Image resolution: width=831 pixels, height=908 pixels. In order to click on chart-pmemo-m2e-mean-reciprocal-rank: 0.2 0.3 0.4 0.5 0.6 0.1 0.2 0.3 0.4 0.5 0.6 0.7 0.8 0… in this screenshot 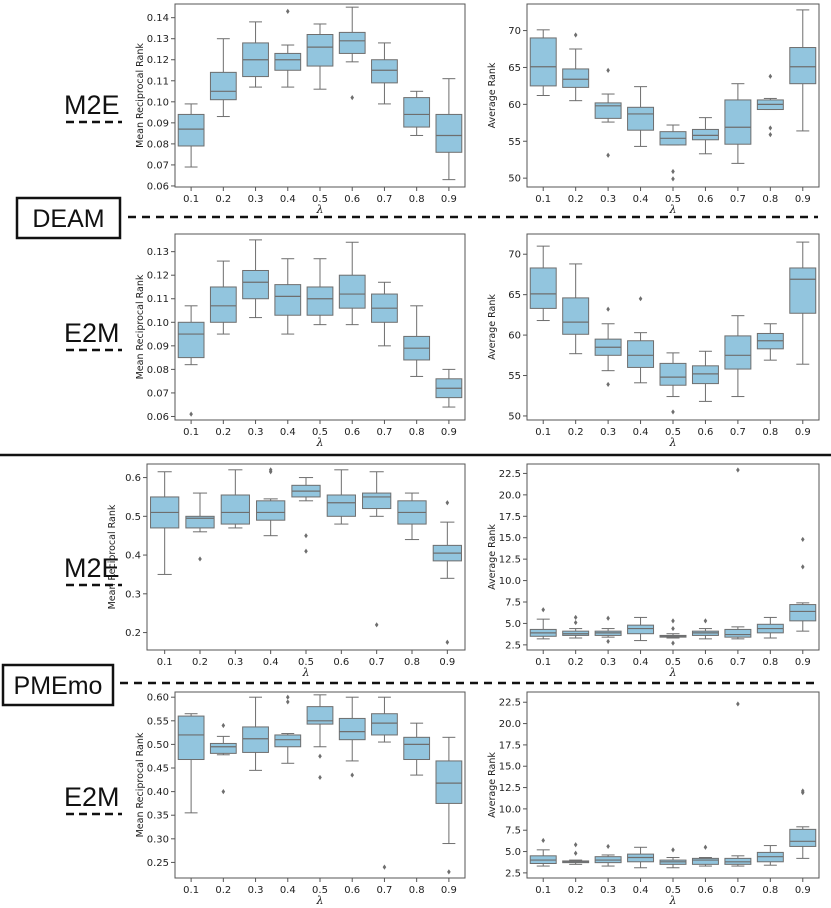, I will do `click(286, 571)`.